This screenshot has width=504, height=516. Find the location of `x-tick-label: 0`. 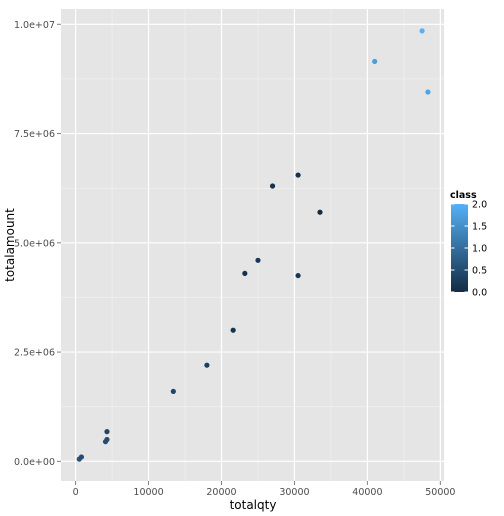

x-tick-label: 0 is located at coordinates (76, 492).